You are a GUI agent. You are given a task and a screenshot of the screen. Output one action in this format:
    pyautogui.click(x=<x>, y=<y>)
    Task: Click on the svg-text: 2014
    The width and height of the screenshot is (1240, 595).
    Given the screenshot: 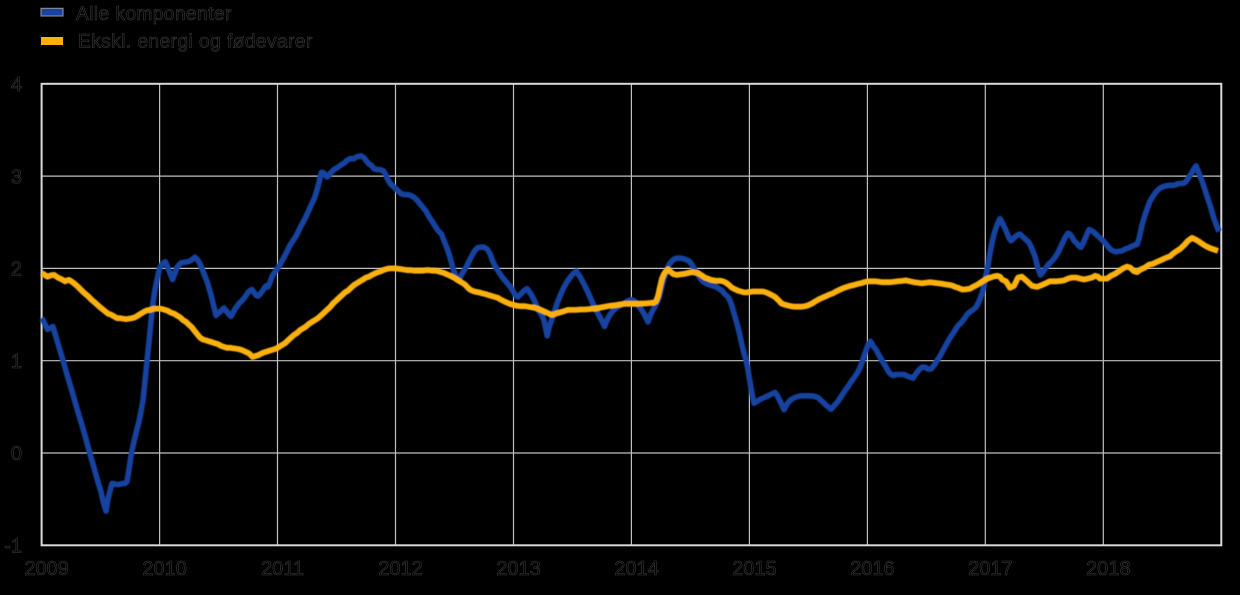 What is the action you would take?
    pyautogui.click(x=636, y=569)
    